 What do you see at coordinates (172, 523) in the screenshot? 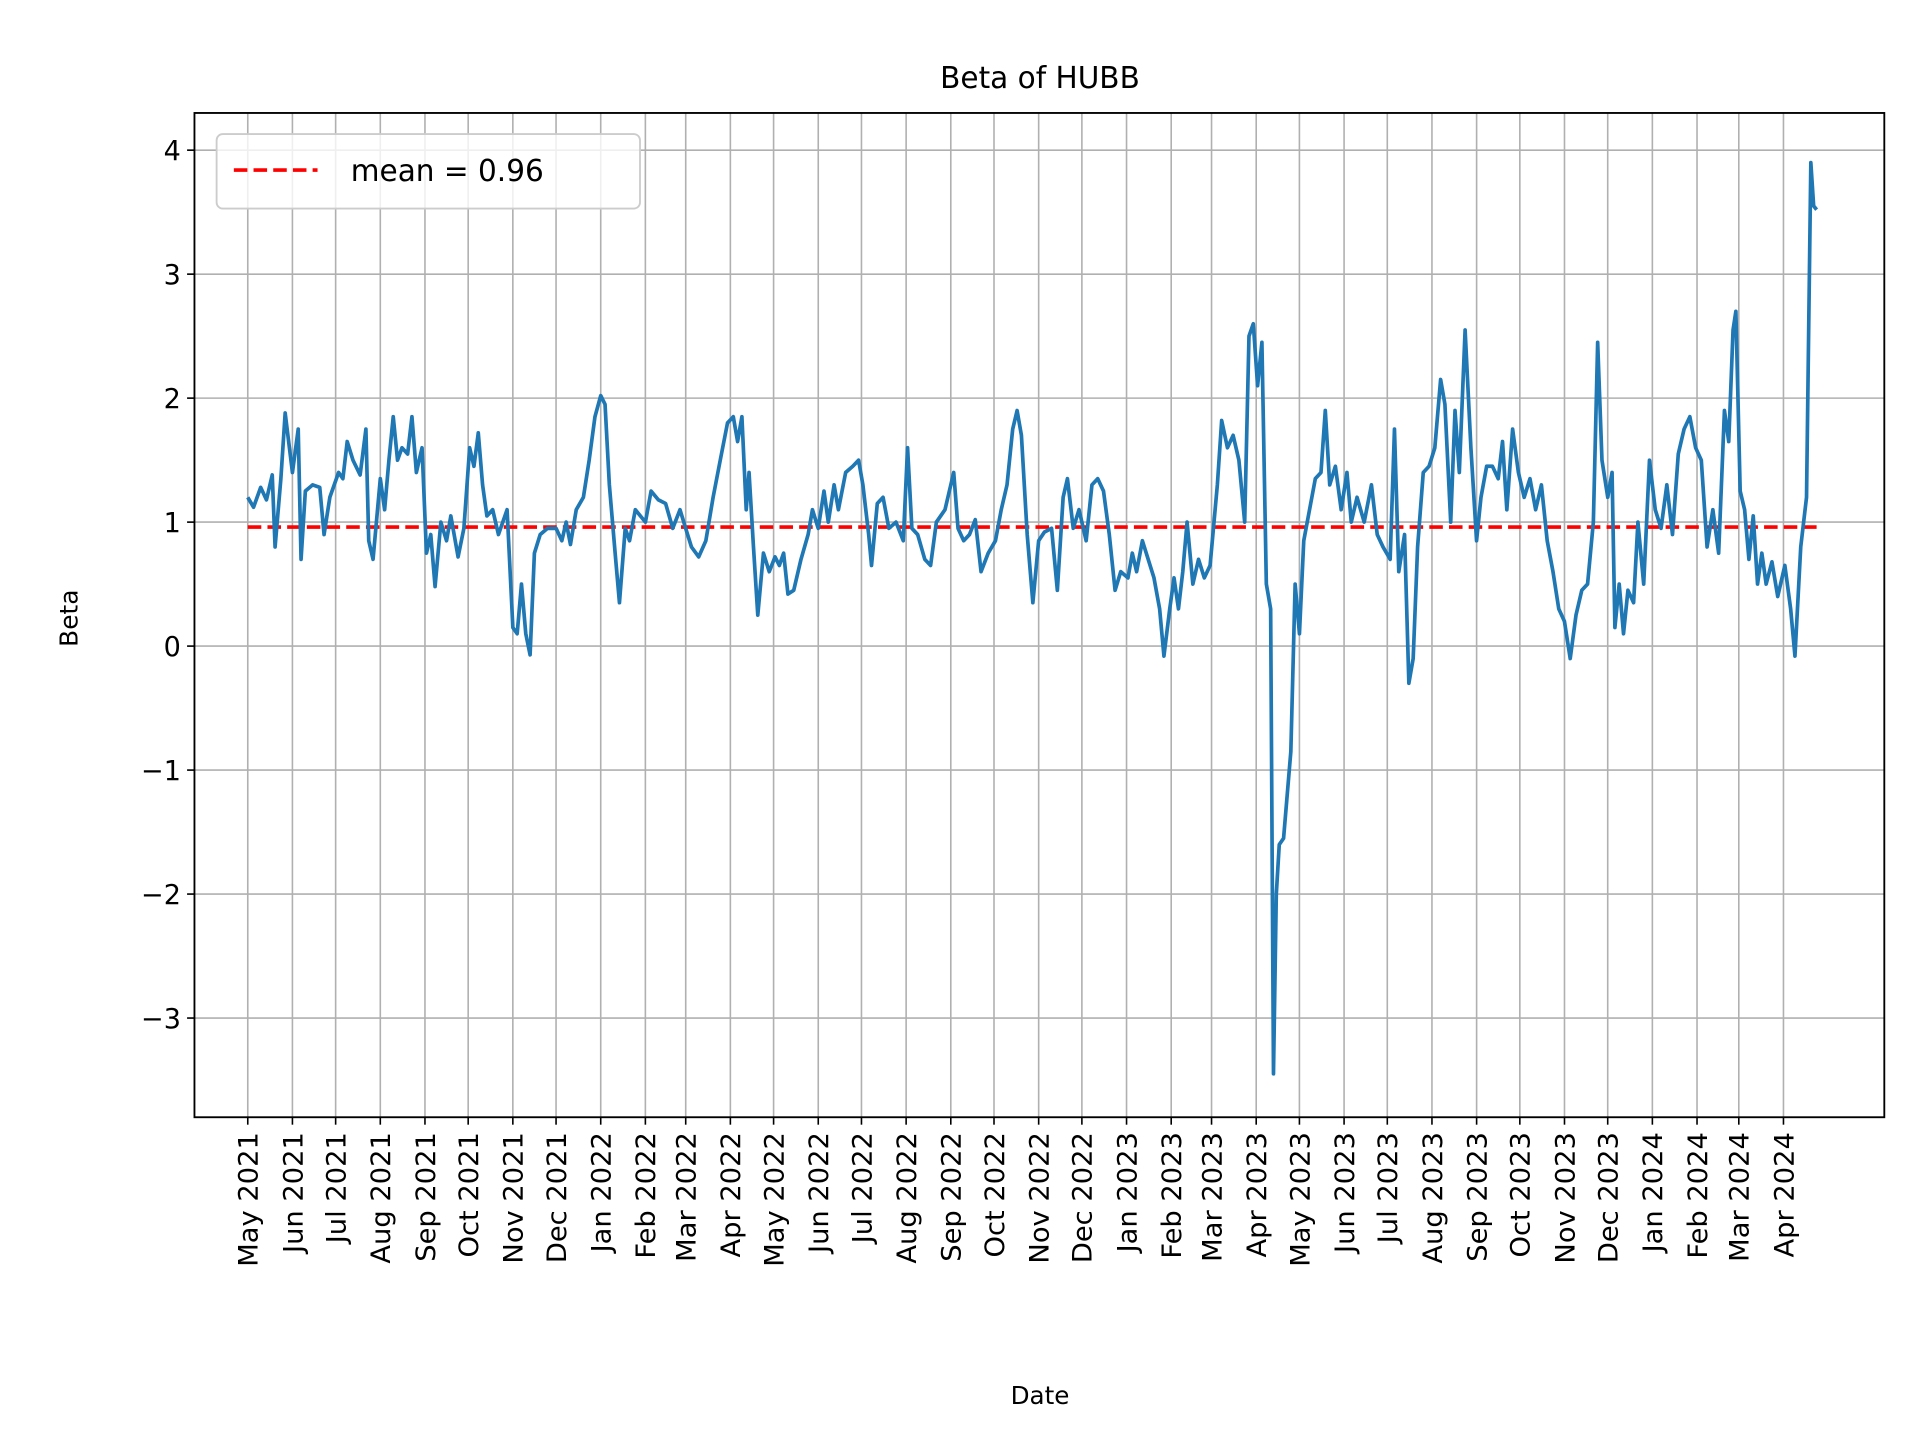
I see `y-tick-label: 1` at bounding box center [172, 523].